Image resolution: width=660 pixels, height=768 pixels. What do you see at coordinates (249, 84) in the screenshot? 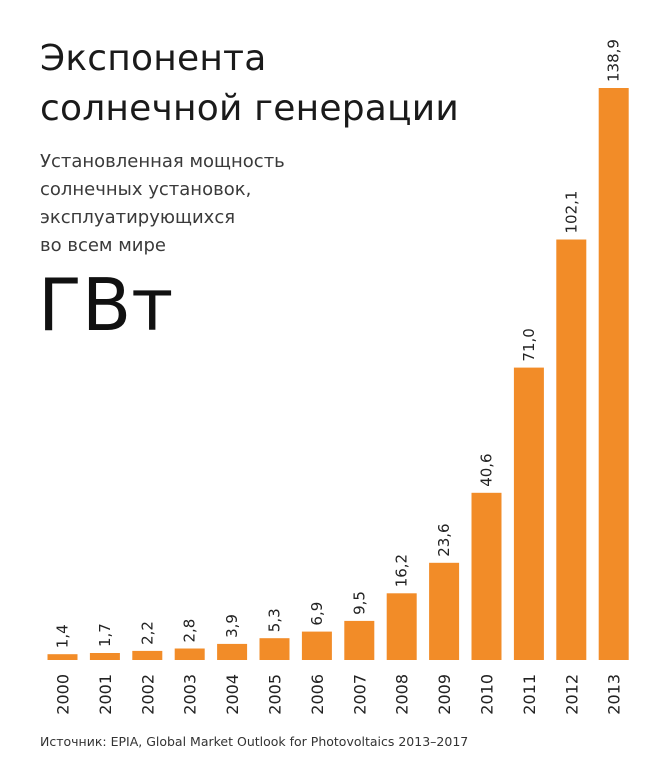
I see `chart-title: Экспонента солнечной генерации` at bounding box center [249, 84].